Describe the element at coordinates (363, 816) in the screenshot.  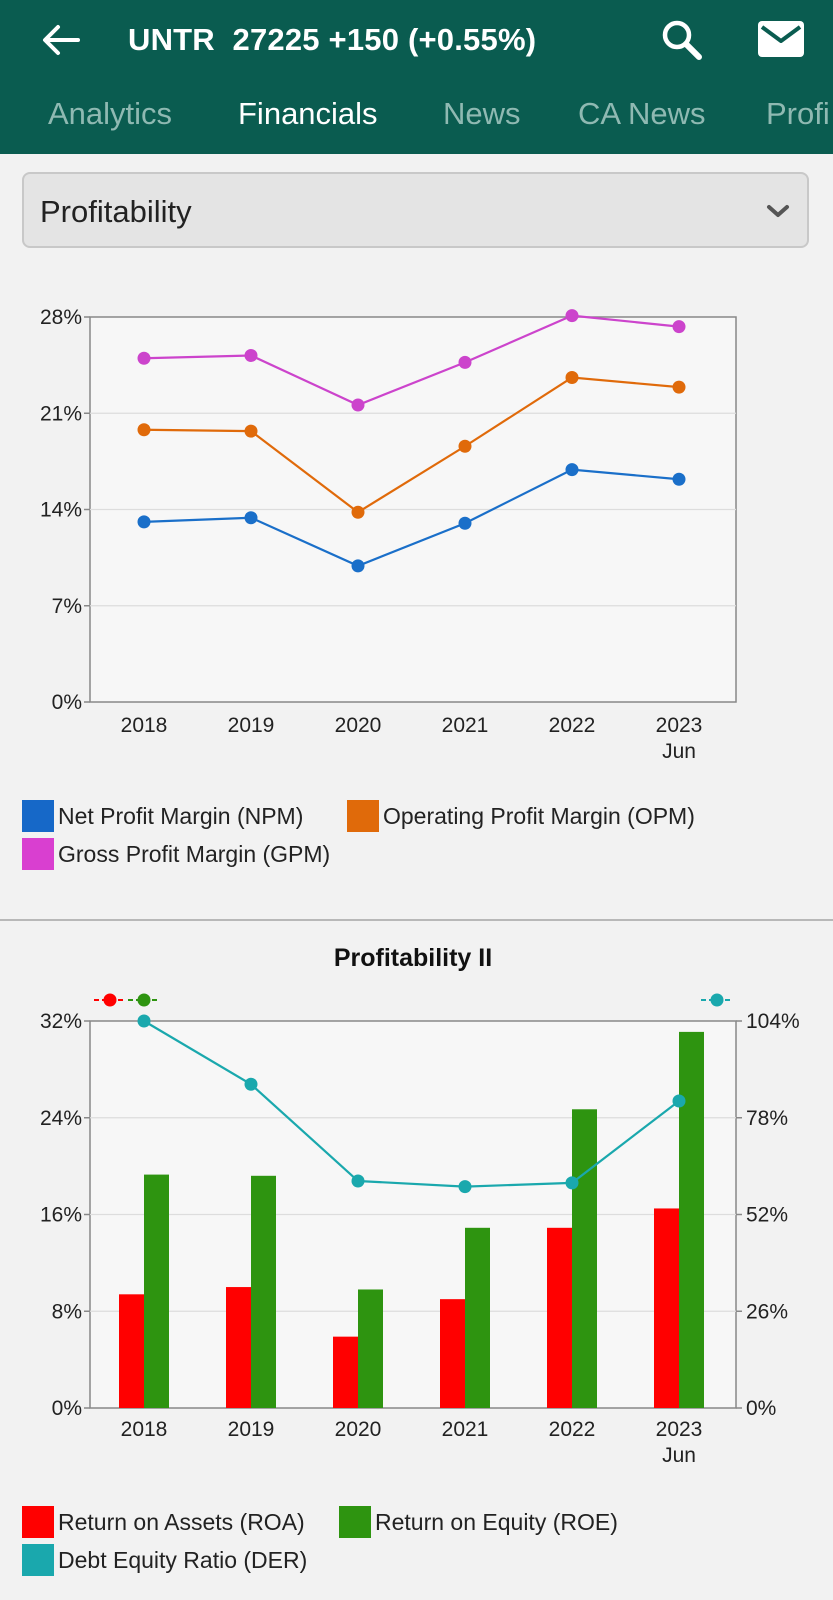
I see `legend-swatch-opm` at that location.